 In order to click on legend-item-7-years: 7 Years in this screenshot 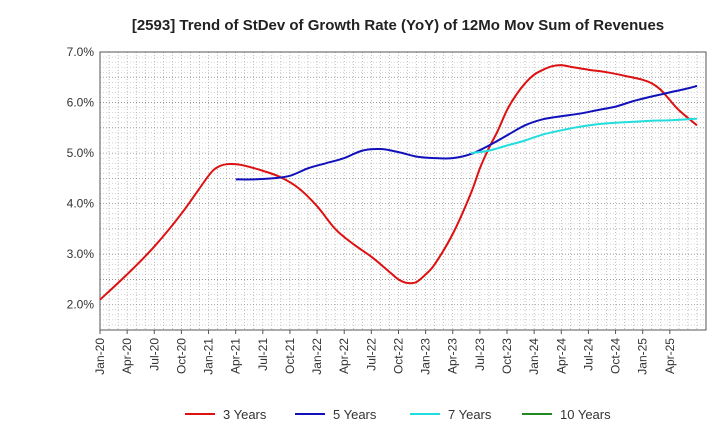, I will do `click(451, 414)`.